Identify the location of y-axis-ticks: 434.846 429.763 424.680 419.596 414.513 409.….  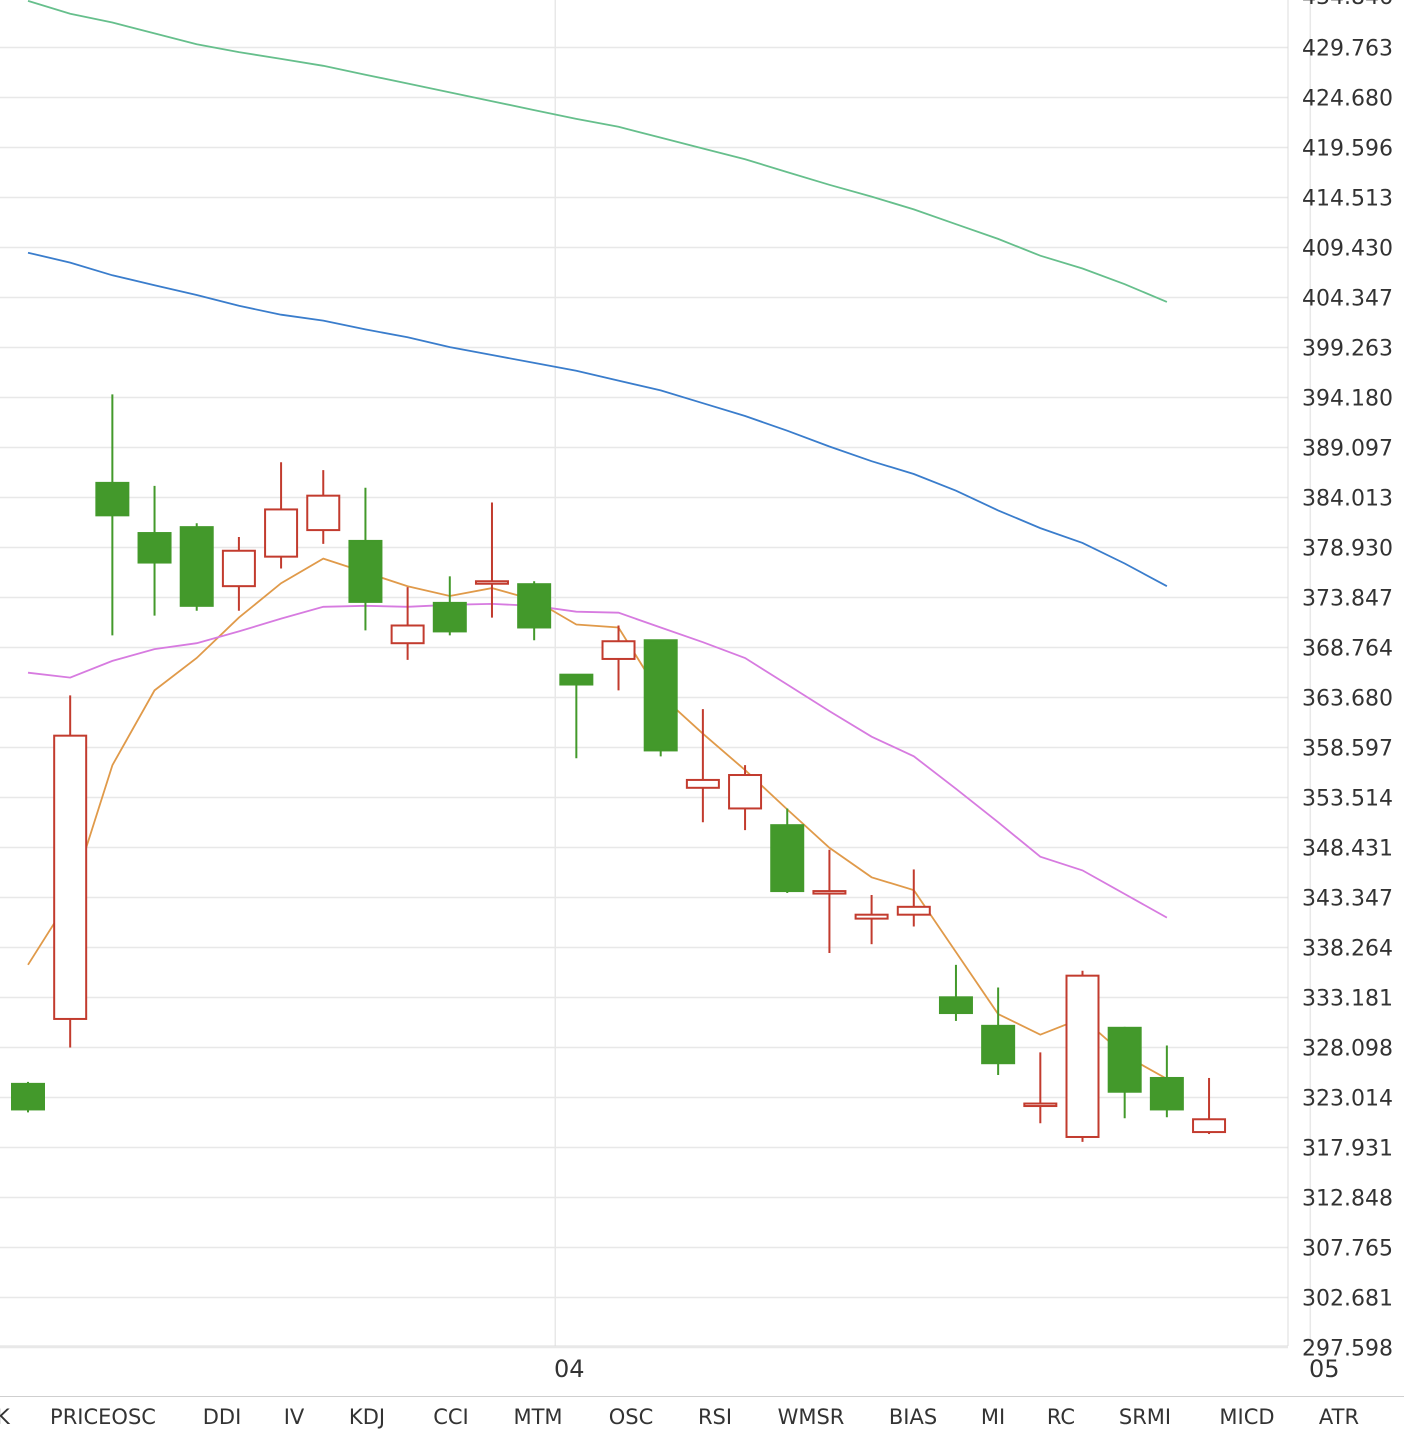
(1347, 680).